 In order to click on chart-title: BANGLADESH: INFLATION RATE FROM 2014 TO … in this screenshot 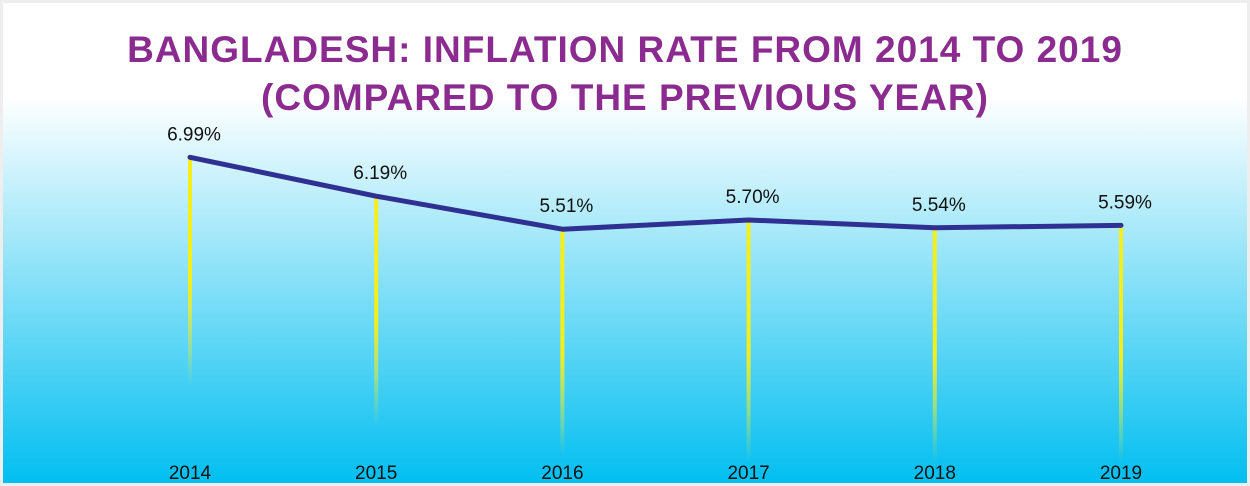, I will do `click(625, 49)`.